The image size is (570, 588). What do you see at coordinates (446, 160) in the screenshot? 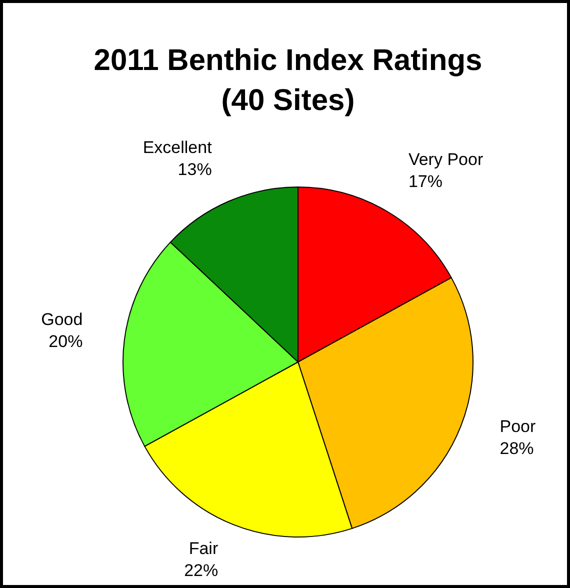
I see `slice-label: Very Poor` at bounding box center [446, 160].